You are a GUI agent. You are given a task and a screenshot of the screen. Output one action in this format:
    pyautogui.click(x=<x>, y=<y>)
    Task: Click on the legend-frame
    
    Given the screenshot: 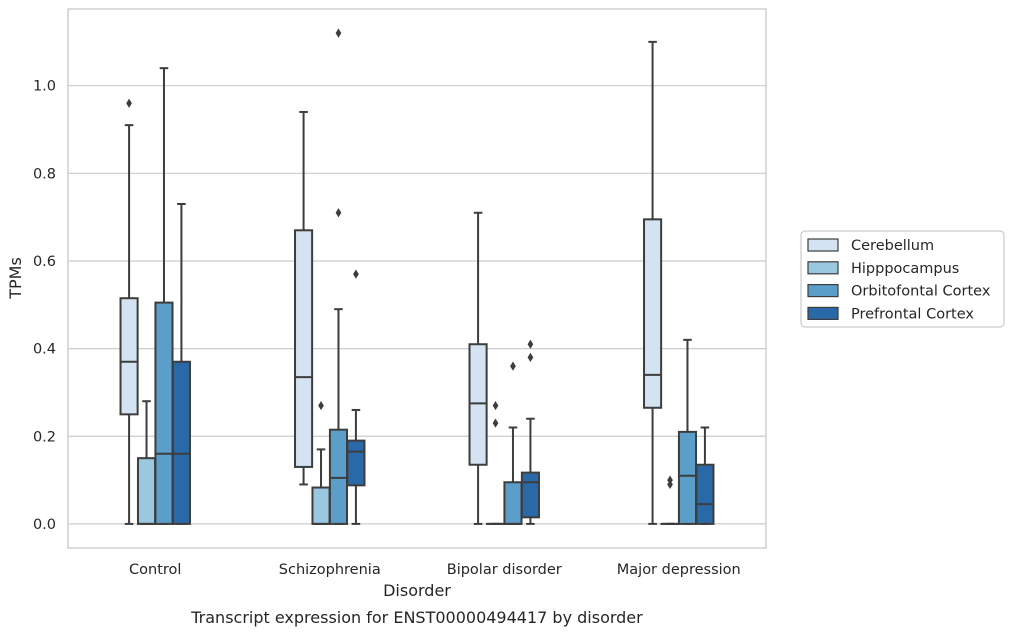 What is the action you would take?
    pyautogui.click(x=902, y=279)
    